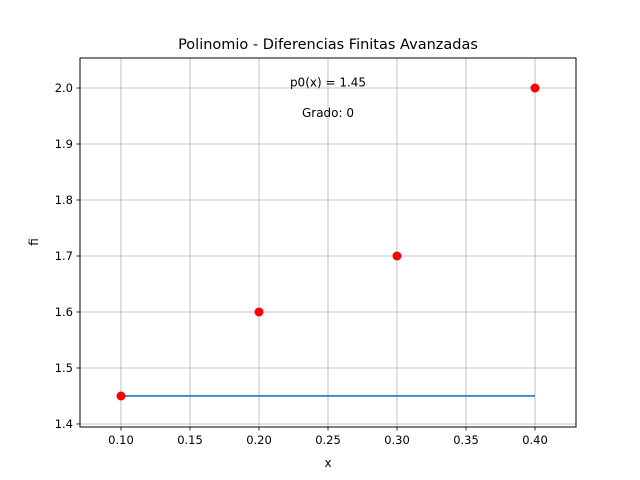 The width and height of the screenshot is (640, 480). What do you see at coordinates (466, 440) in the screenshot?
I see `x-tick-label: 0.35` at bounding box center [466, 440].